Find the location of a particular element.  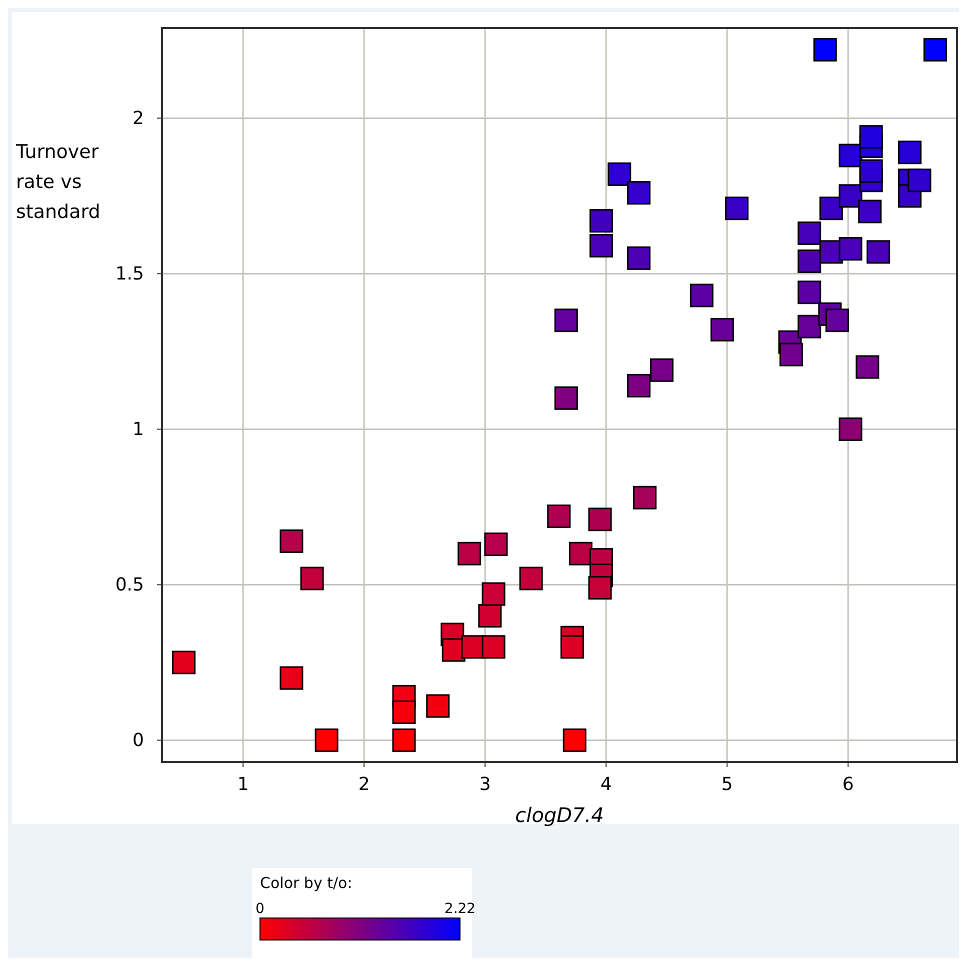

x-tick-label: 2 is located at coordinates (364, 784).